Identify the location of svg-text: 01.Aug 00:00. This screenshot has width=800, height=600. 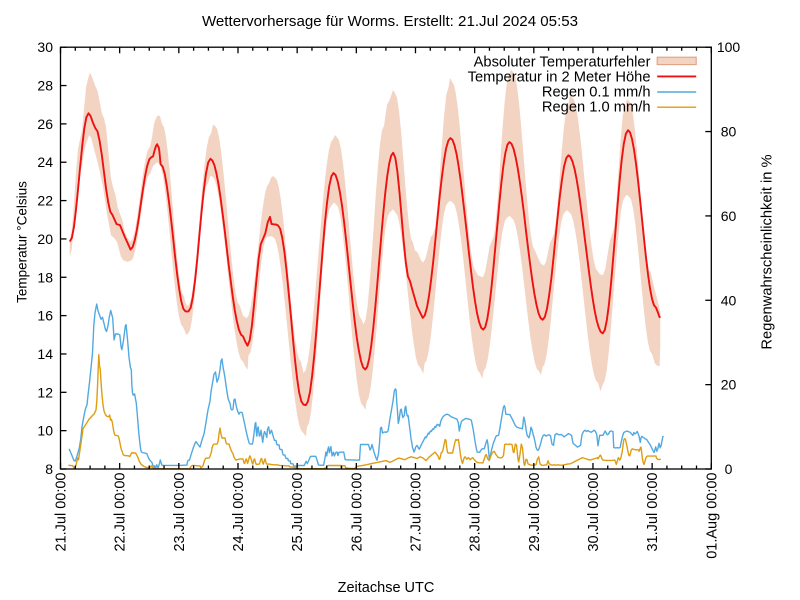
(712, 516).